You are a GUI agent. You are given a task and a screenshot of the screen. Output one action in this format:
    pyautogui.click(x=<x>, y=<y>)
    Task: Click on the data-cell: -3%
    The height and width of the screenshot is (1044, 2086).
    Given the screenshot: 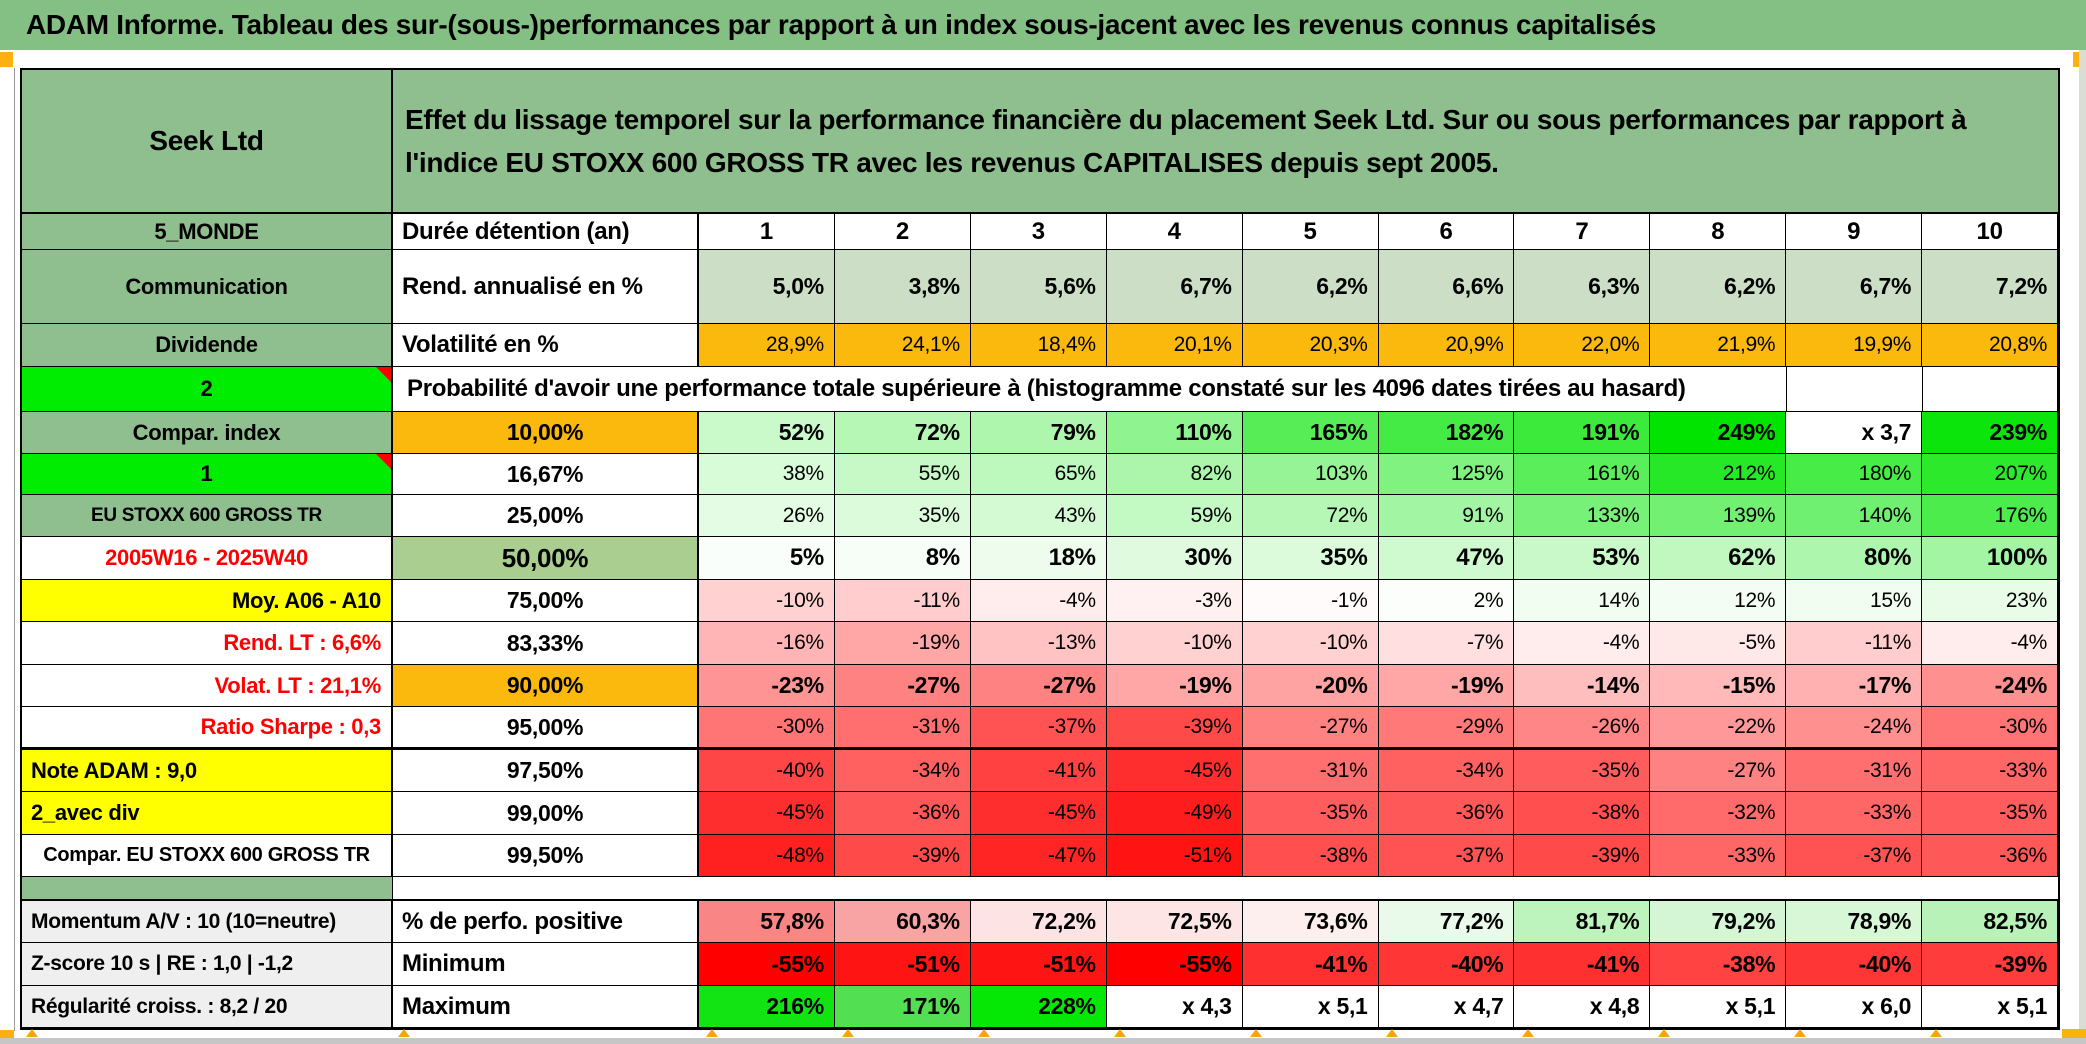 What is the action you would take?
    pyautogui.click(x=1174, y=601)
    